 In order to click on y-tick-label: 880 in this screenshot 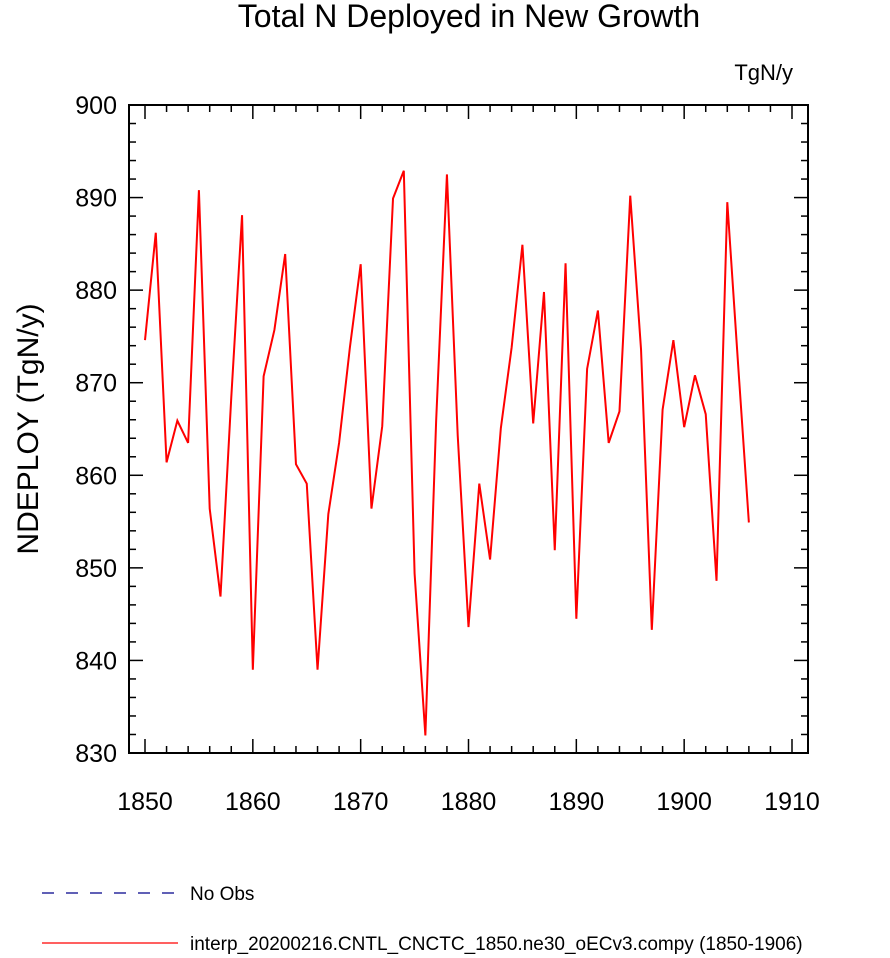, I will do `click(96, 291)`.